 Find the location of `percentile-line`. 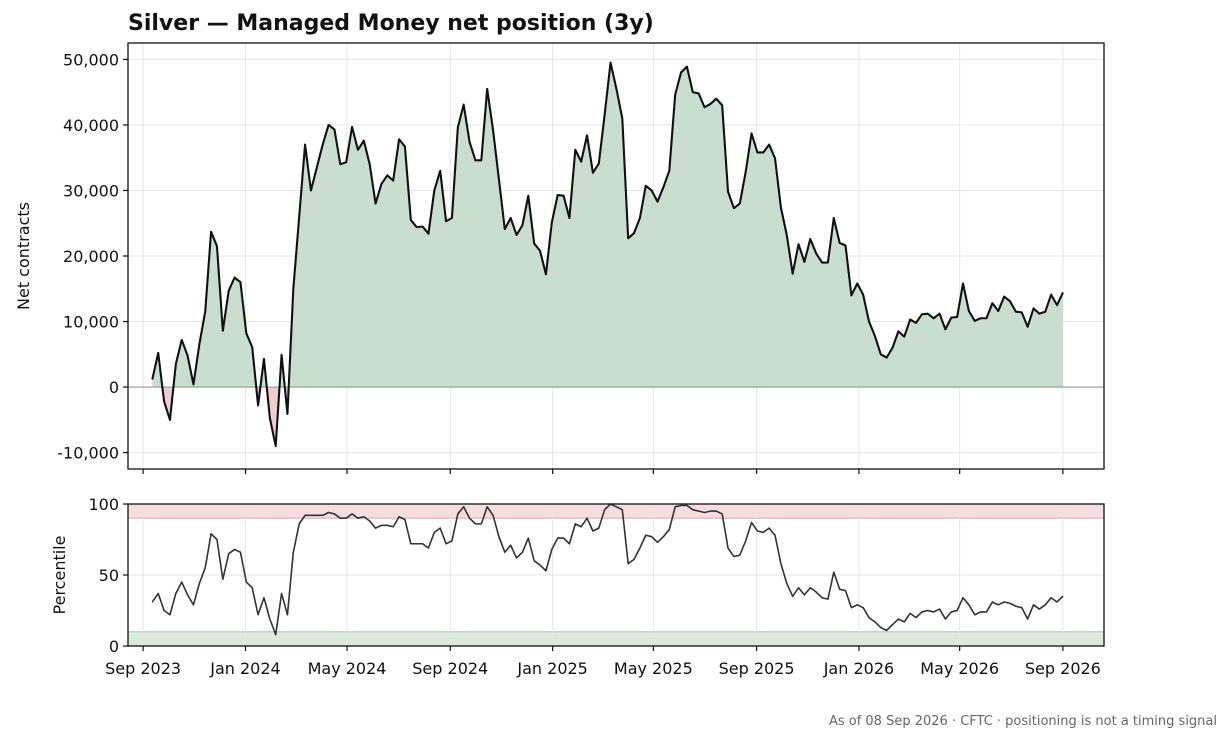

percentile-line is located at coordinates (607, 569).